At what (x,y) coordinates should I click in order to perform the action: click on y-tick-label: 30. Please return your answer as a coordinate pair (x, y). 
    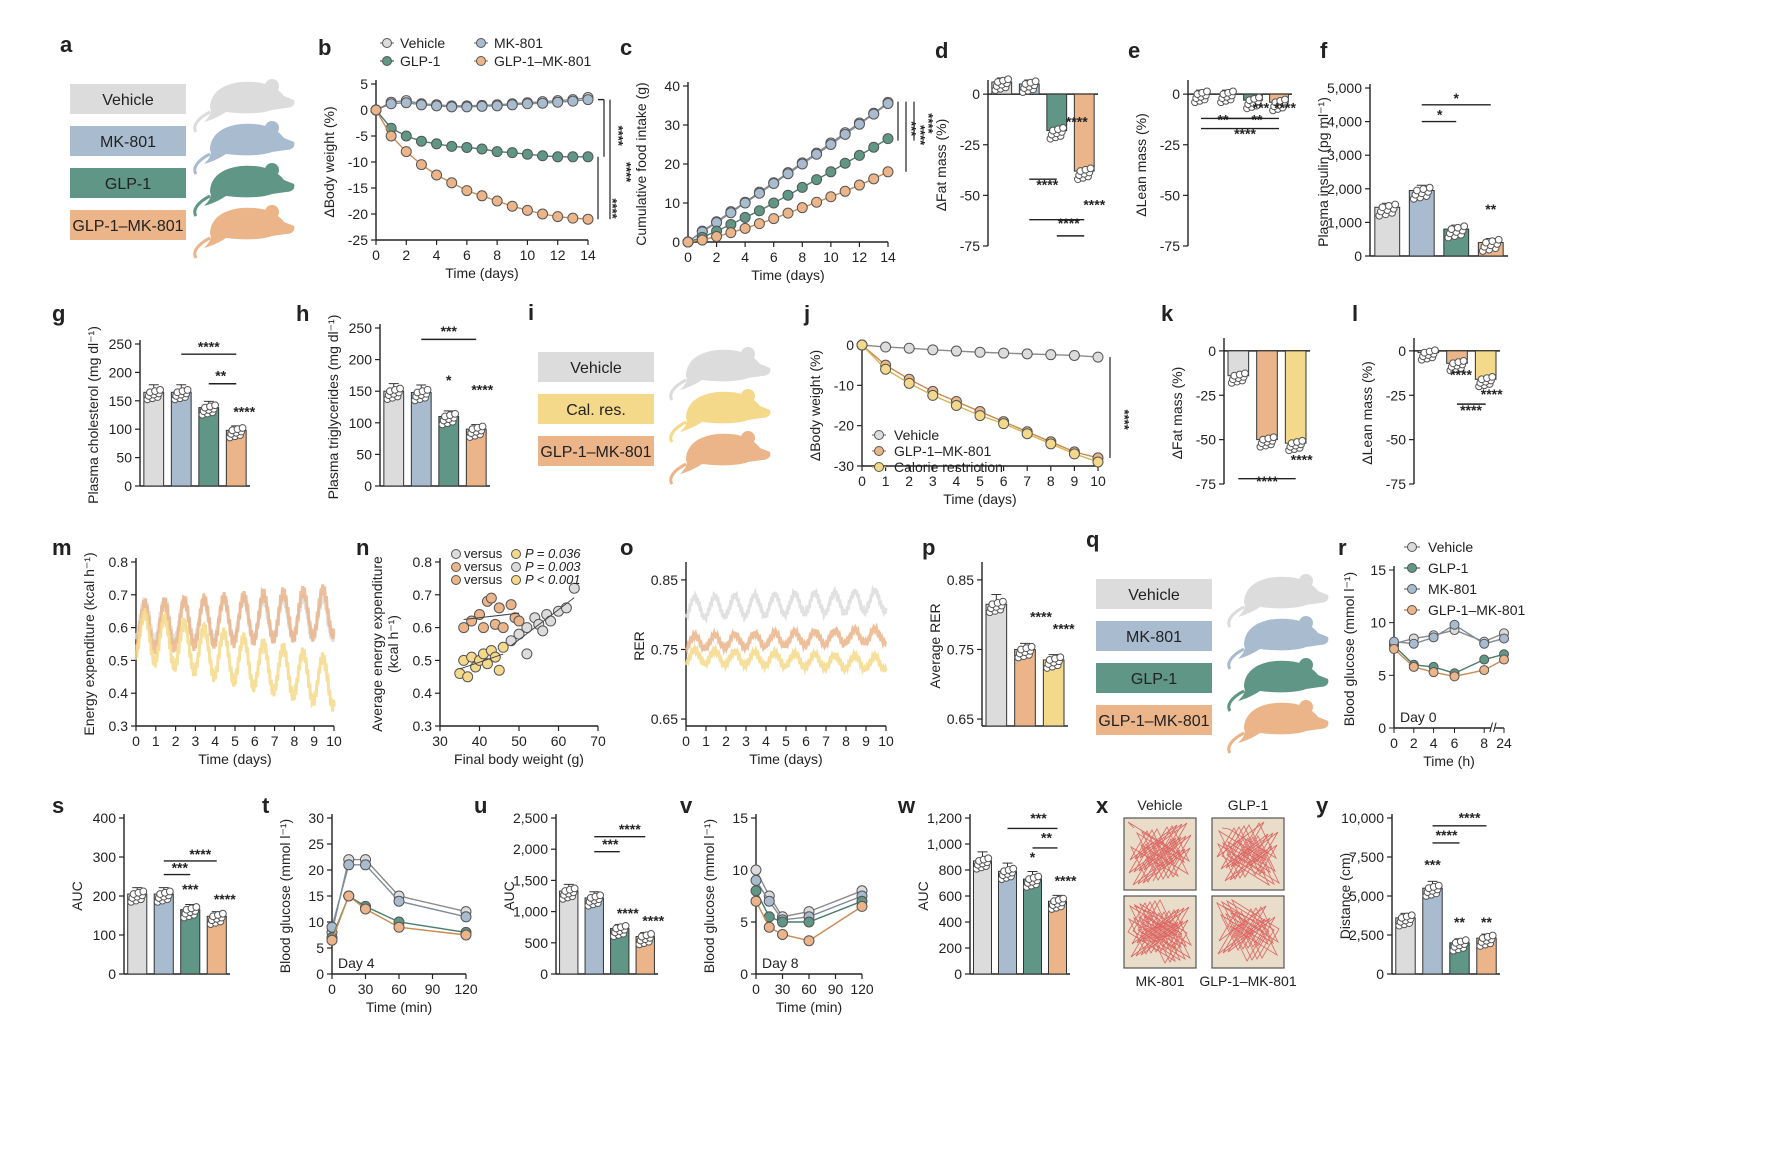
    Looking at the image, I should click on (672, 125).